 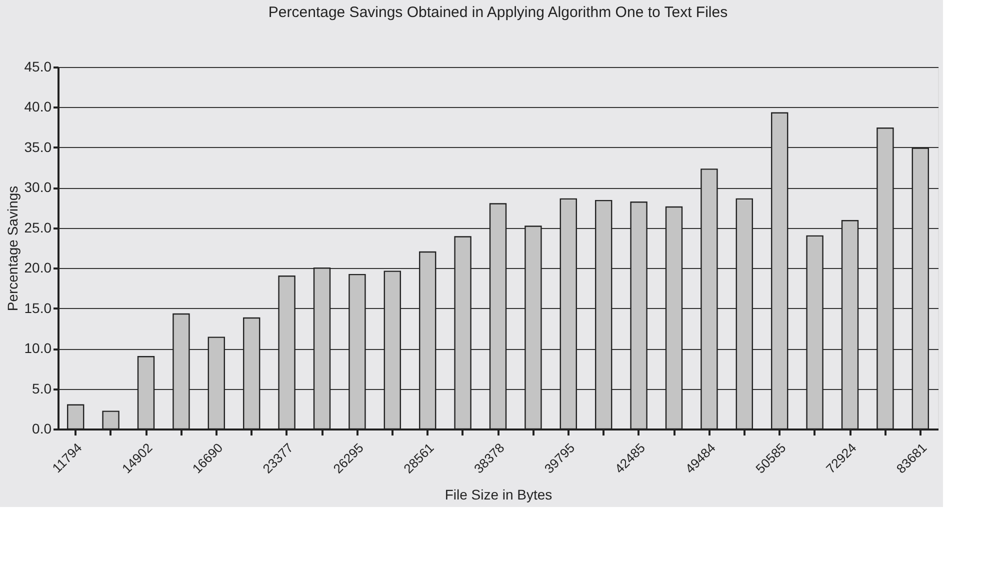 What do you see at coordinates (42, 388) in the screenshot?
I see `y-tick-label: 5.0` at bounding box center [42, 388].